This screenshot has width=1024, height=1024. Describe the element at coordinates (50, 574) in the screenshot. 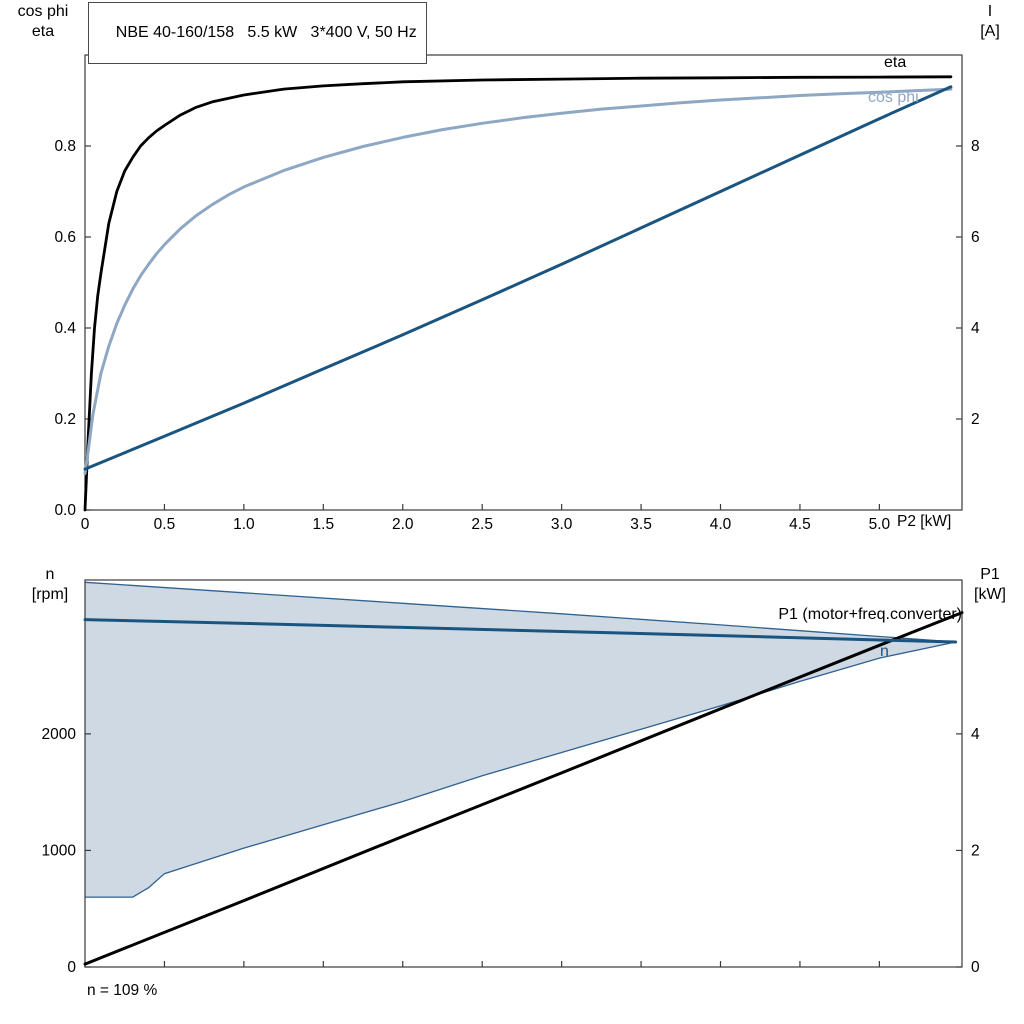

I see `axis-title-line: n` at that location.